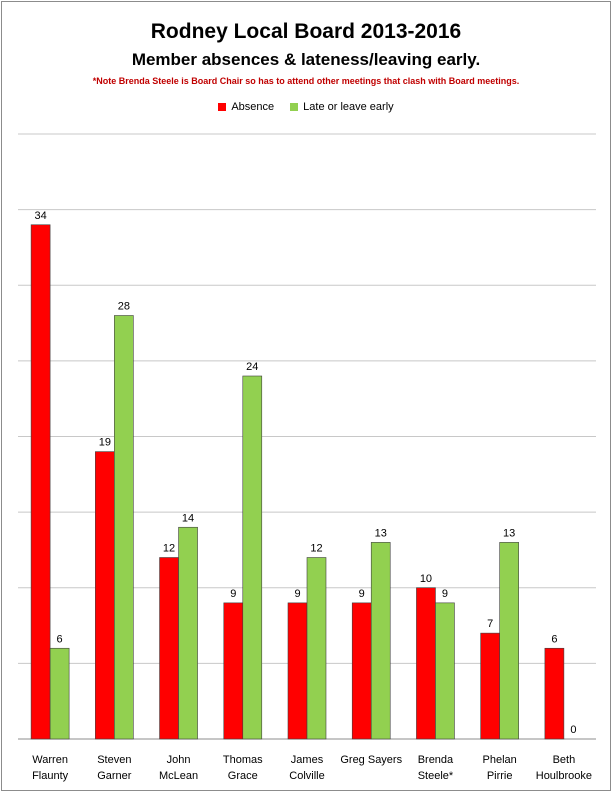 This screenshot has width=614, height=794. Describe the element at coordinates (40, 216) in the screenshot. I see `data-label-absence-0: 34` at that location.